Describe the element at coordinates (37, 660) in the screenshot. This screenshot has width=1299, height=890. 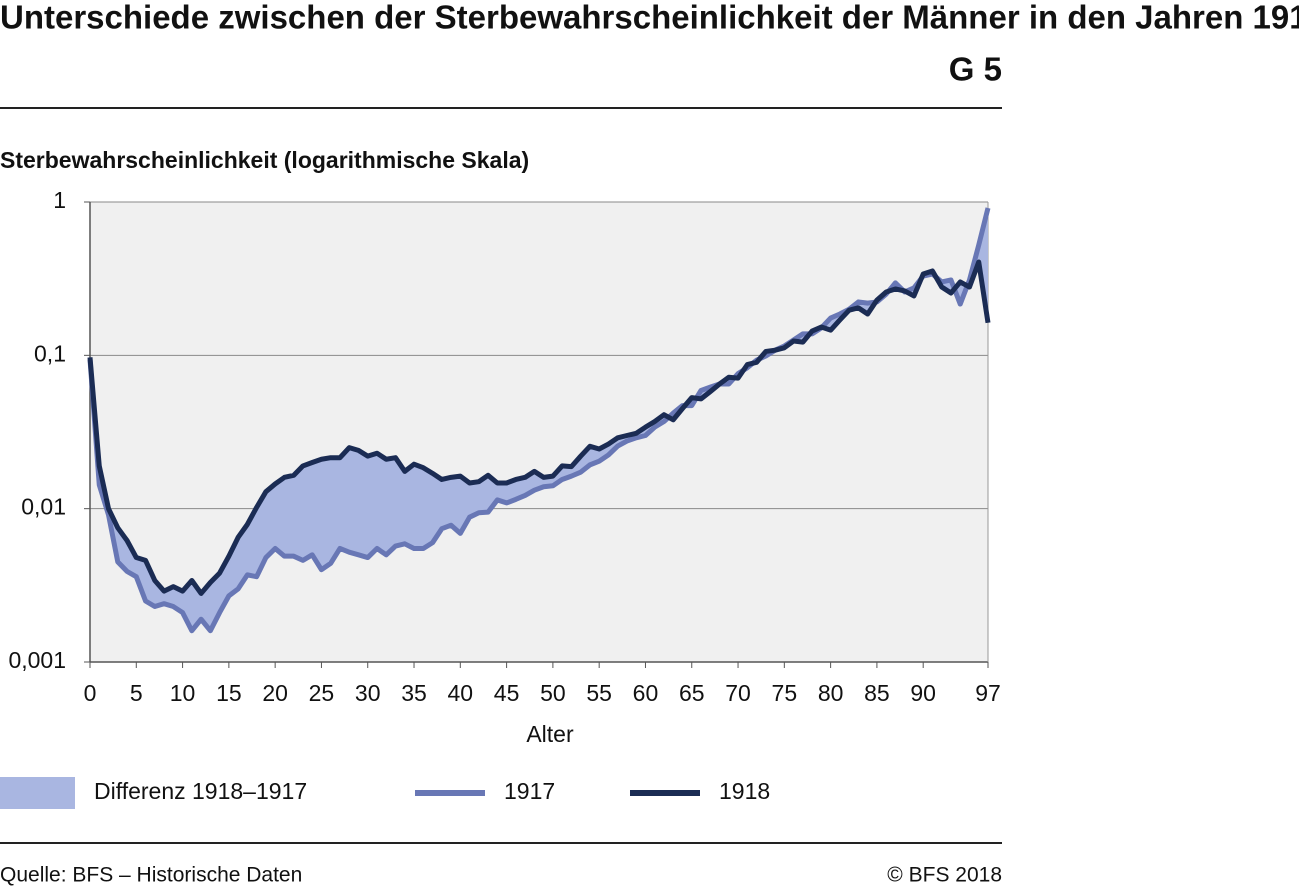
I see `y-tick-label: 0,001` at that location.